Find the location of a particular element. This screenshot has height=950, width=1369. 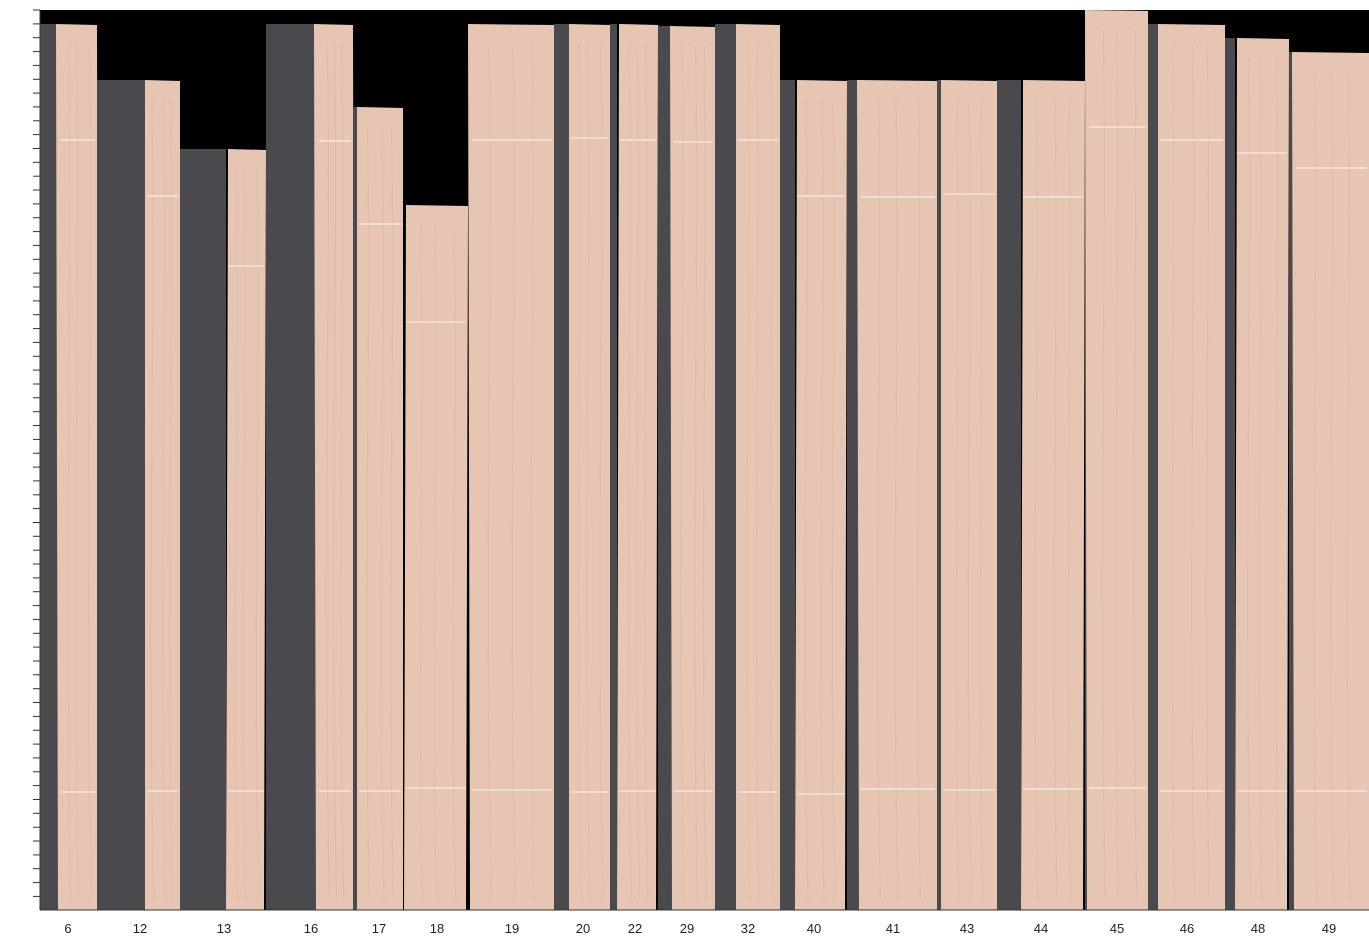

board-label: 6 is located at coordinates (68, 928).